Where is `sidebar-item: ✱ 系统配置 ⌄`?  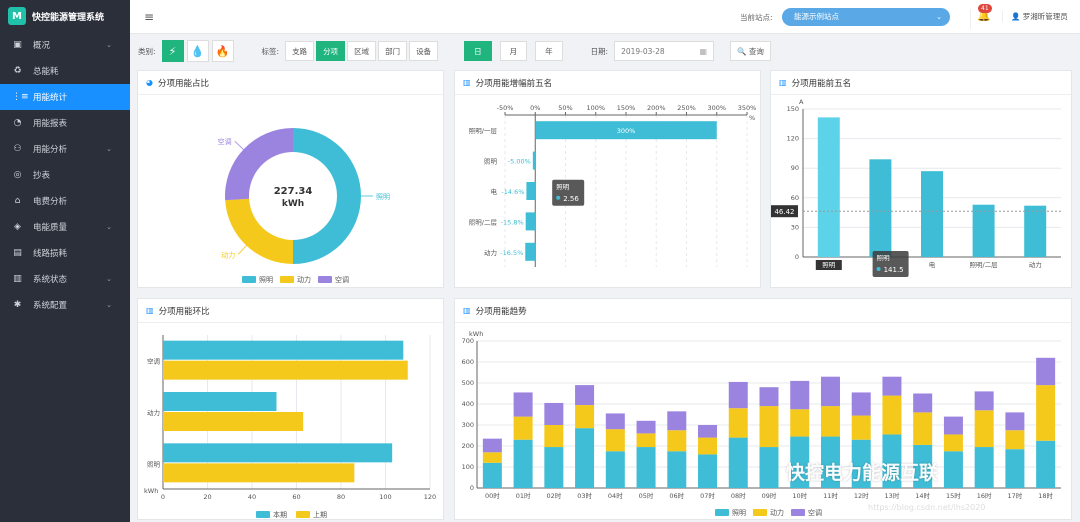 sidebar-item: ✱ 系统配置 ⌄ is located at coordinates (65, 305).